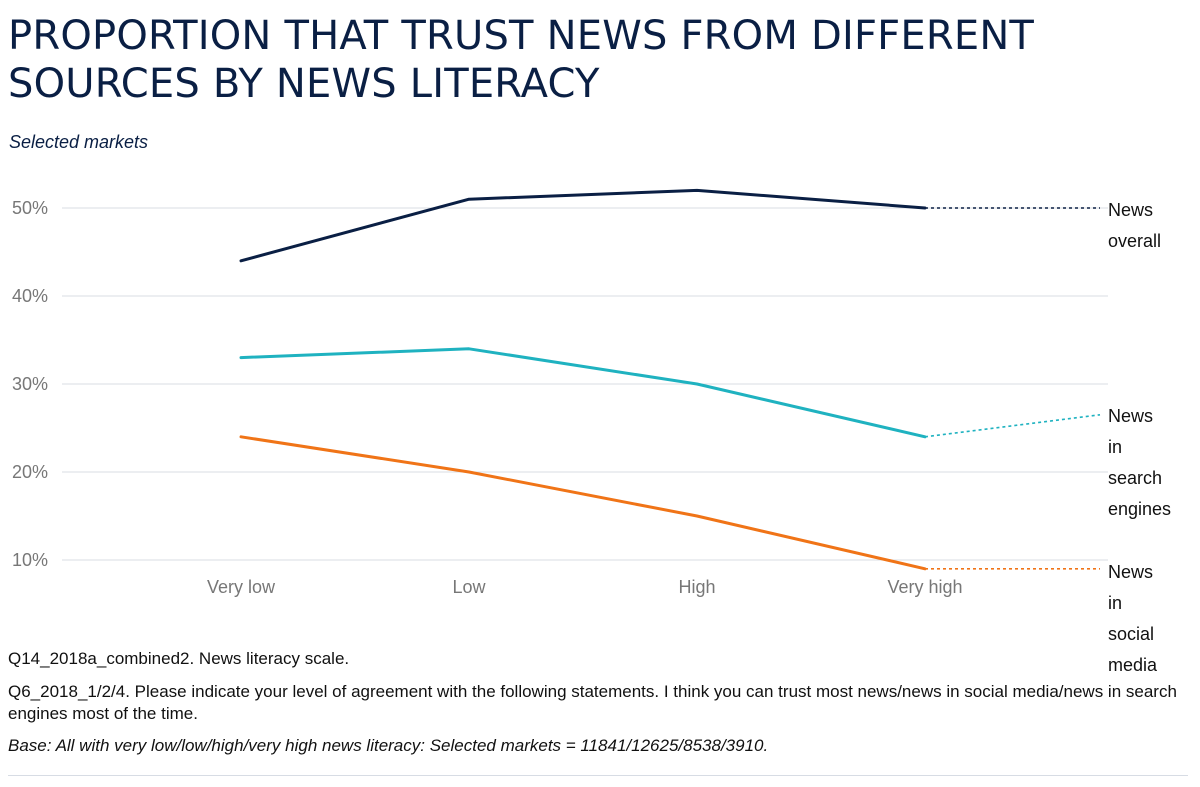  Describe the element at coordinates (1135, 478) in the screenshot. I see `series-label: search` at that location.